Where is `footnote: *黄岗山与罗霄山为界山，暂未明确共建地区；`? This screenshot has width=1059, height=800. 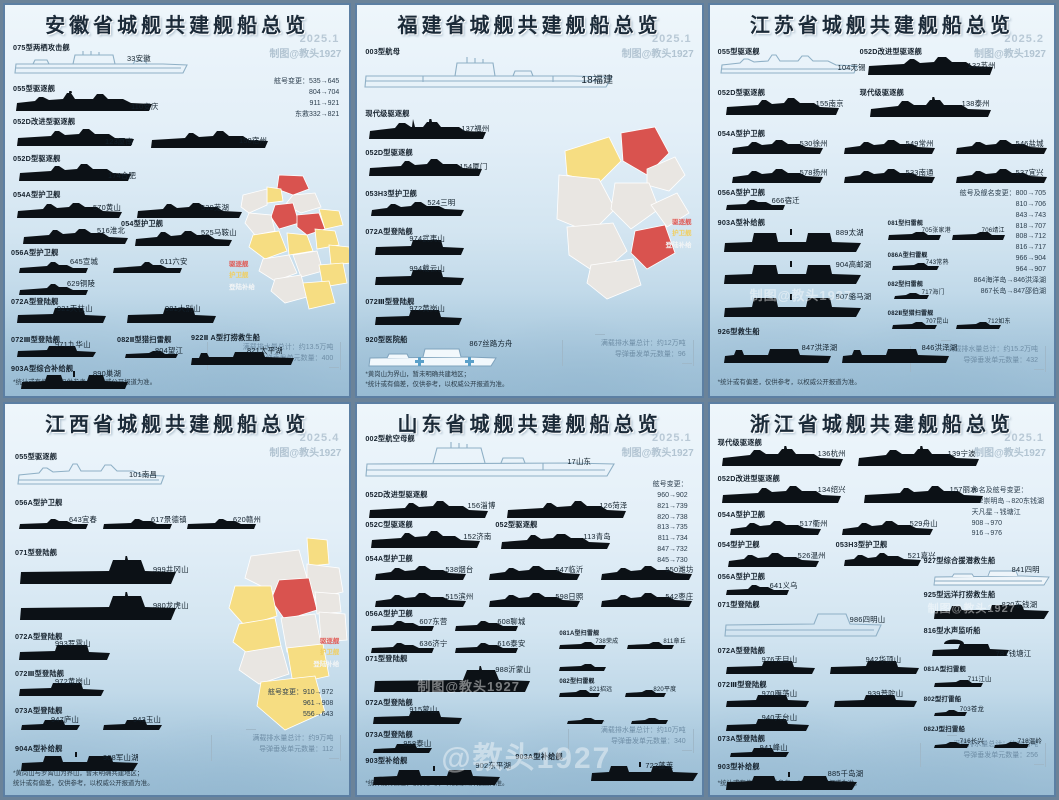 footnote: *黄岗山与罗霄山为界山，暂未明确共建地区； is located at coordinates (78, 773).